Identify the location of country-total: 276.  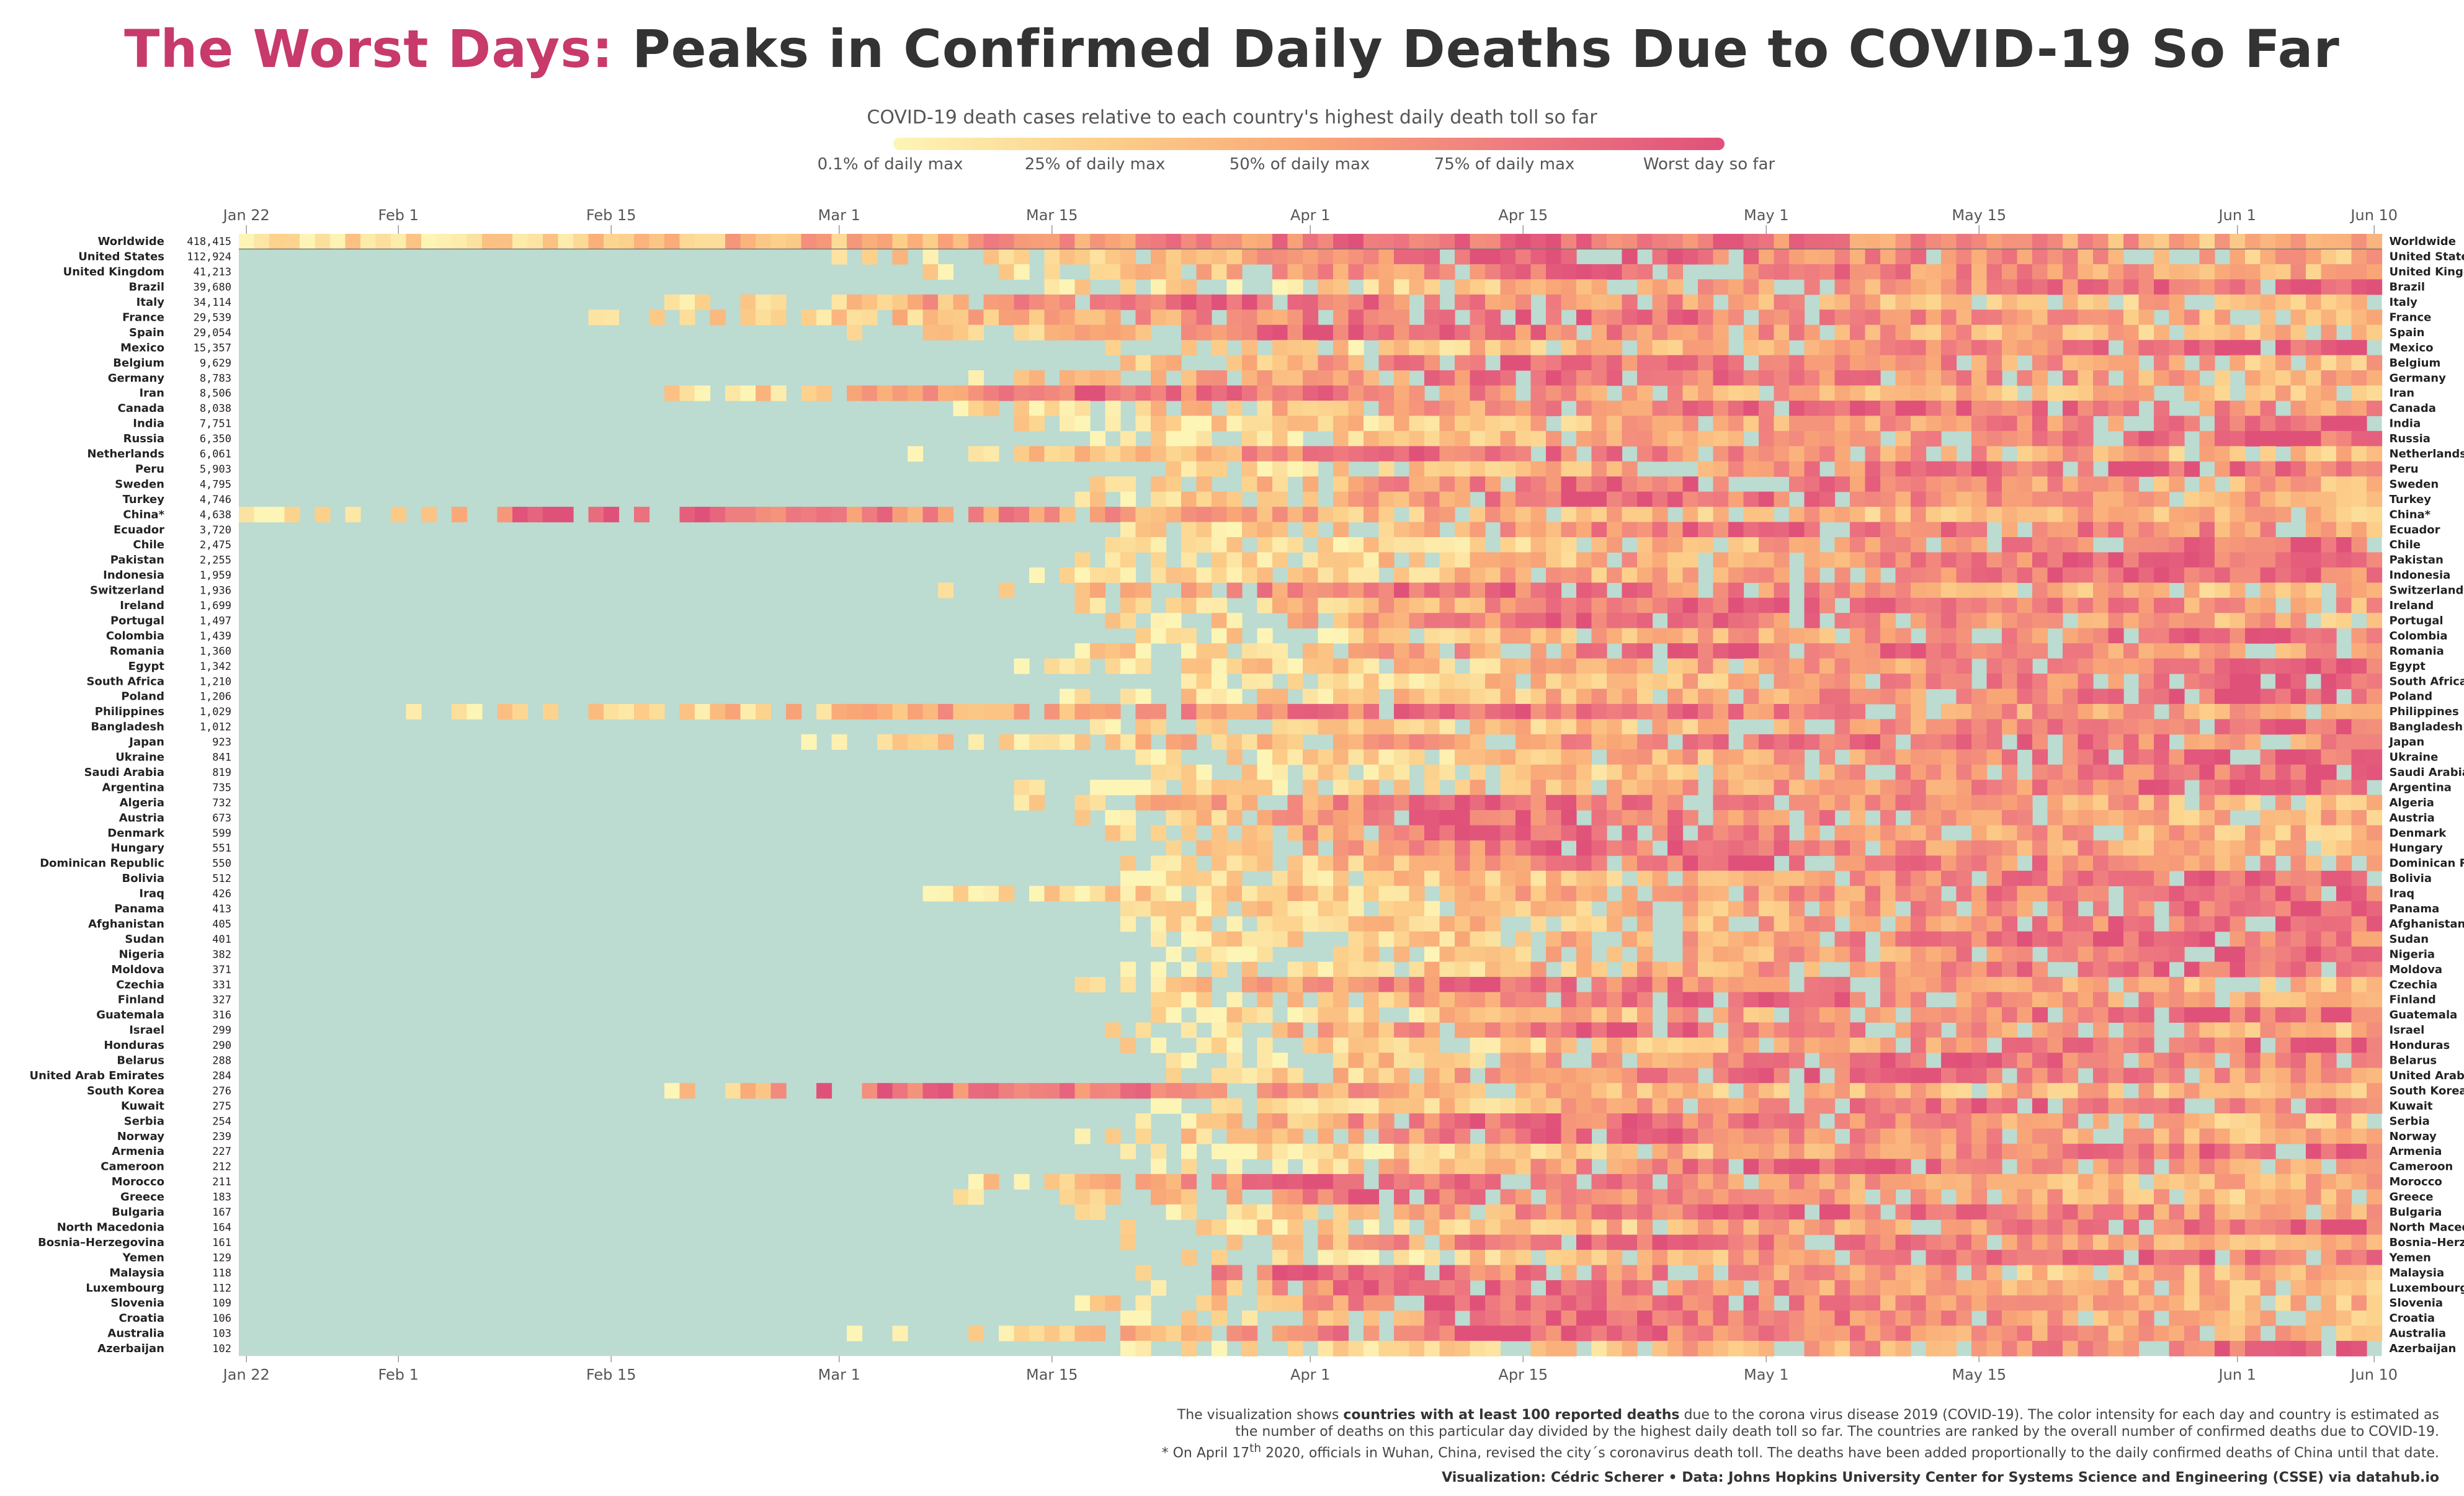
(221, 1091).